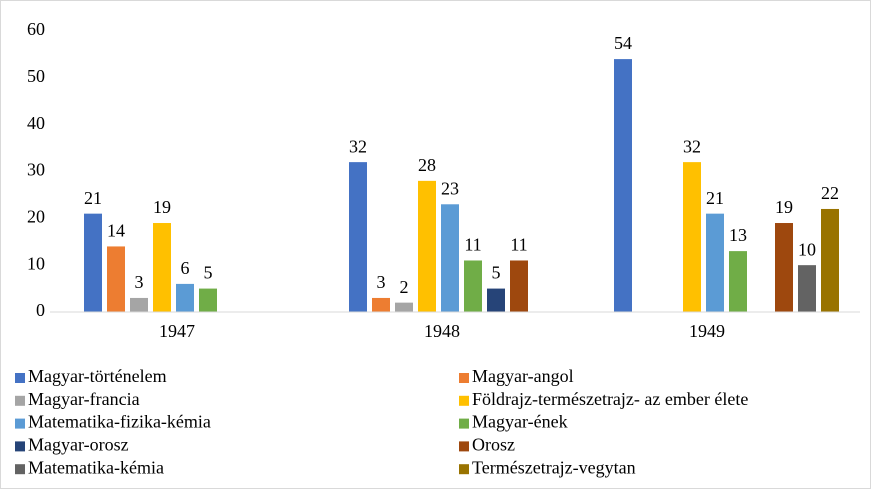 The width and height of the screenshot is (871, 489). What do you see at coordinates (78, 445) in the screenshot?
I see `legend-label: Magyar-orosz` at bounding box center [78, 445].